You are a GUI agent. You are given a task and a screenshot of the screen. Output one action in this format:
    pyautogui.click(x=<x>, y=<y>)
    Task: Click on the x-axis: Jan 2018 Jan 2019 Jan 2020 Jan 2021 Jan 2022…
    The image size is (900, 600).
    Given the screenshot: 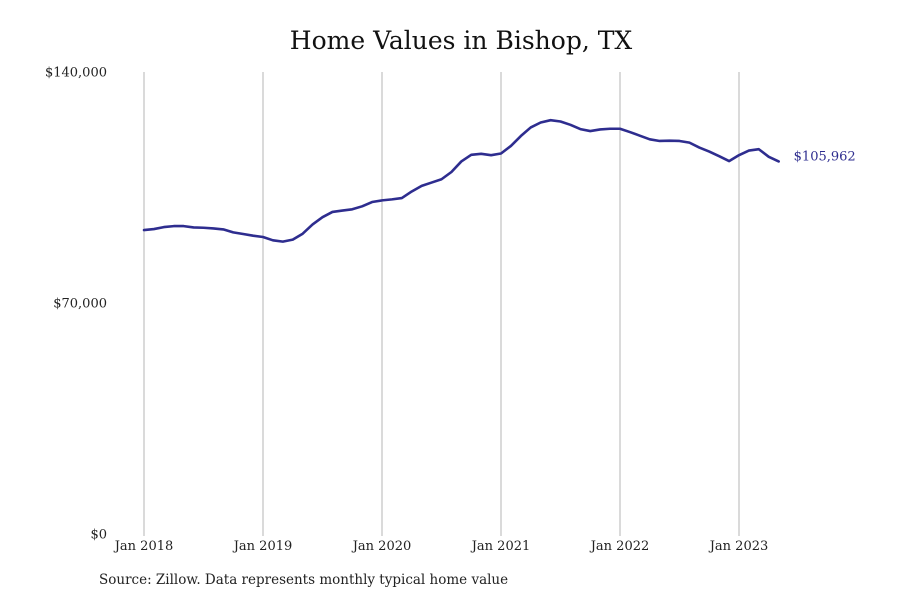 What is the action you would take?
    pyautogui.click(x=441, y=546)
    